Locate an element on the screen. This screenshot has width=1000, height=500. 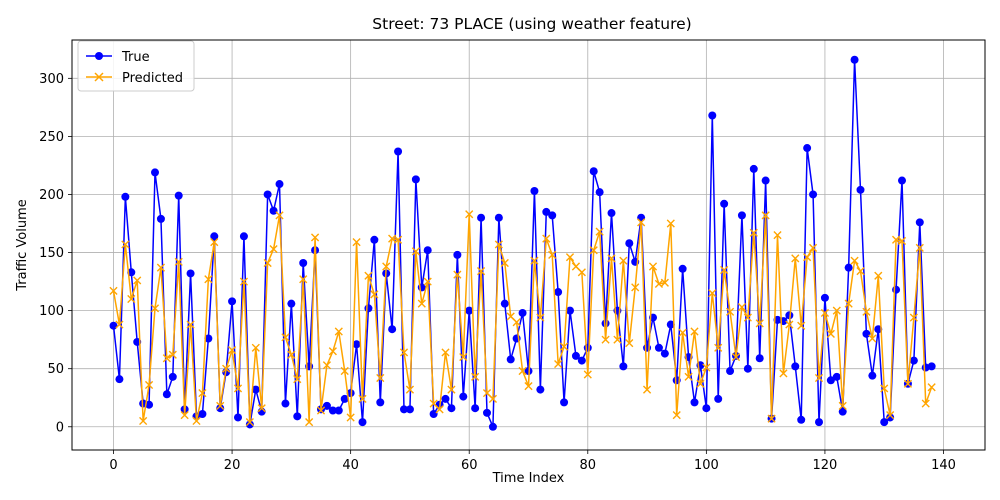
y-axis-ticks: 0 50 100 150 200 250 300 is located at coordinates (55, 253).